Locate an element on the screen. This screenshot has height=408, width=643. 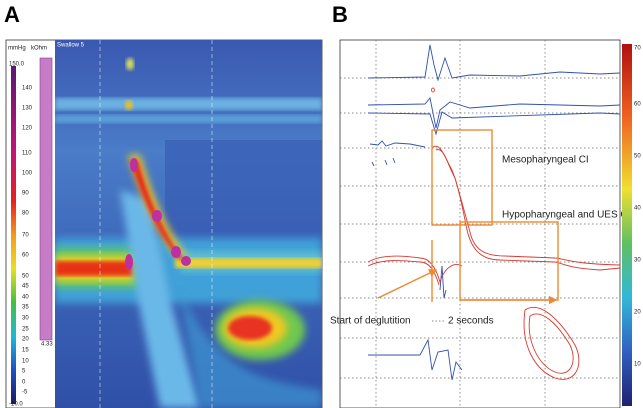
annotation: Start of deglutition is located at coordinates (370, 321).